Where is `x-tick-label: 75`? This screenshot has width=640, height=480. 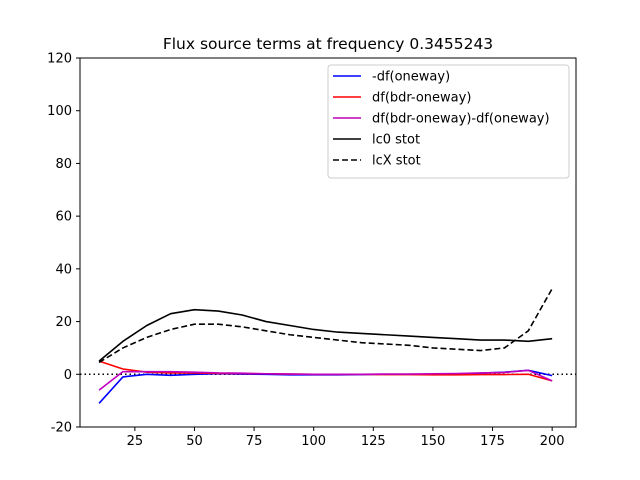 x-tick-label: 75 is located at coordinates (254, 441).